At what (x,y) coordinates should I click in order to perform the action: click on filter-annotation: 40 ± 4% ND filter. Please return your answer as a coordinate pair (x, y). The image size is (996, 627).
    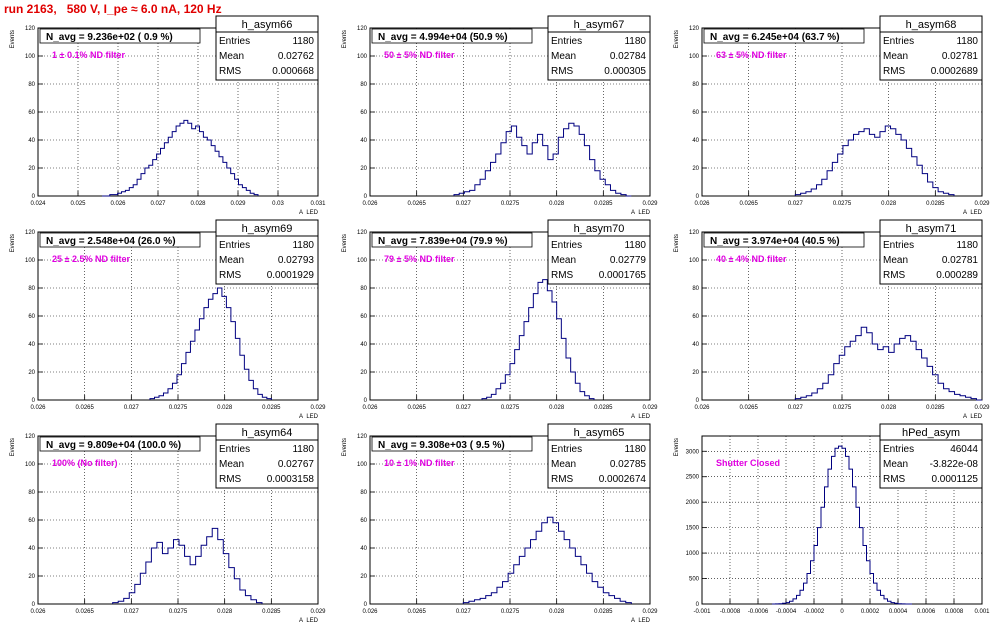
    Looking at the image, I should click on (751, 259).